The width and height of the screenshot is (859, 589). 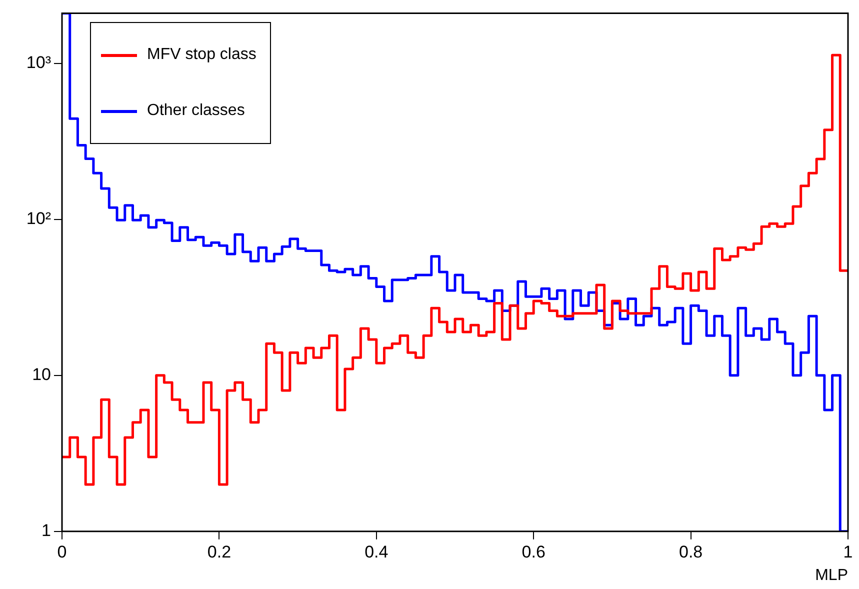 I want to click on x-tick-label: 0.6, so click(x=534, y=552).